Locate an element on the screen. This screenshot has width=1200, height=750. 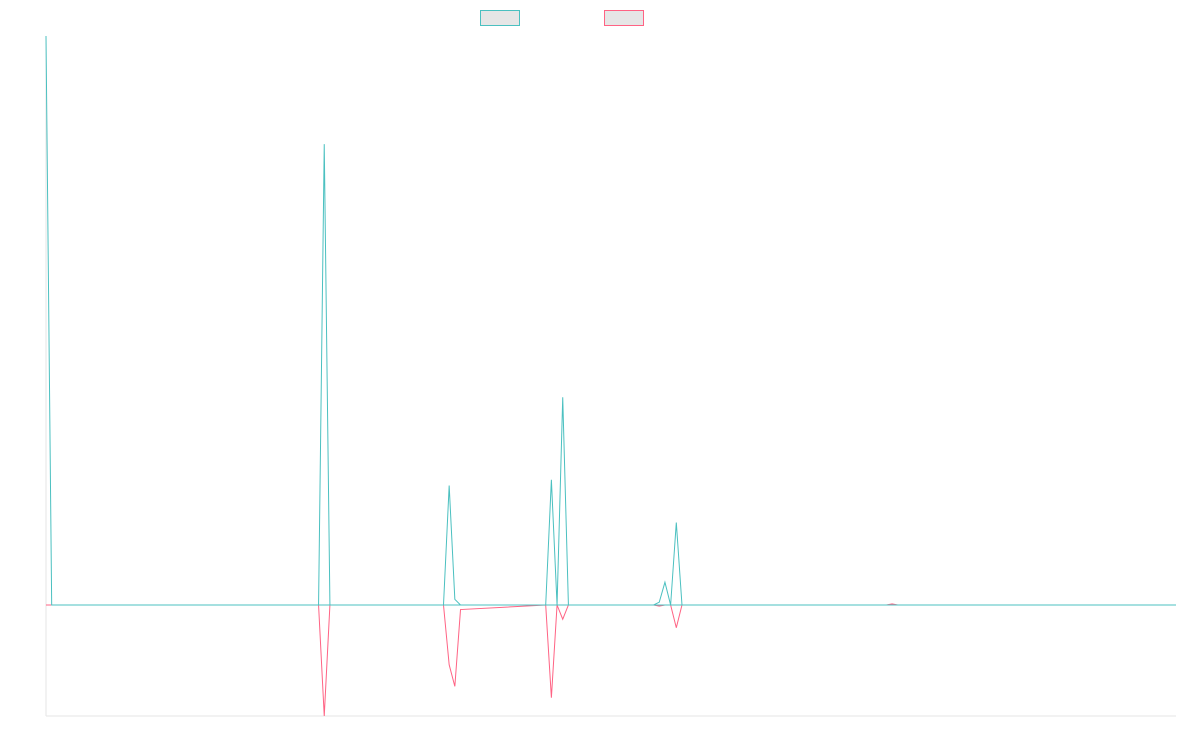
chart-legend is located at coordinates (600, 18).